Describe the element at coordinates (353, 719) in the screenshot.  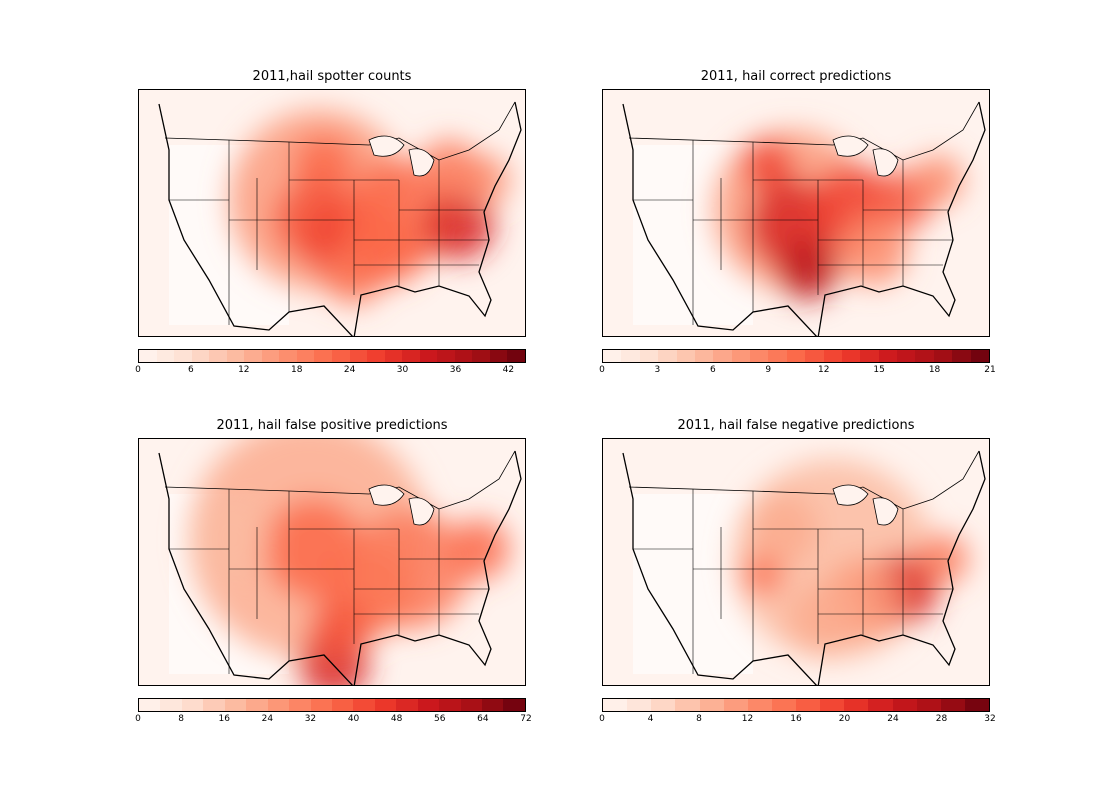
I see `colorbar-tick-label: 40` at that location.